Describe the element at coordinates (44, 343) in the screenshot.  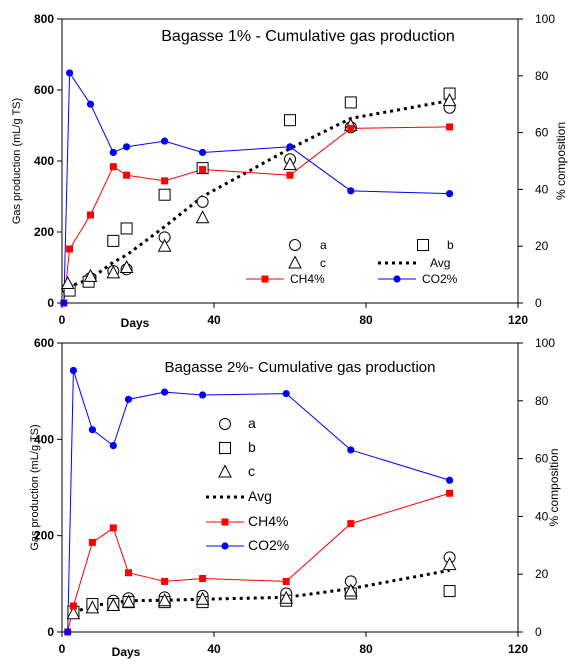
I see `y-tick-label: 600` at that location.